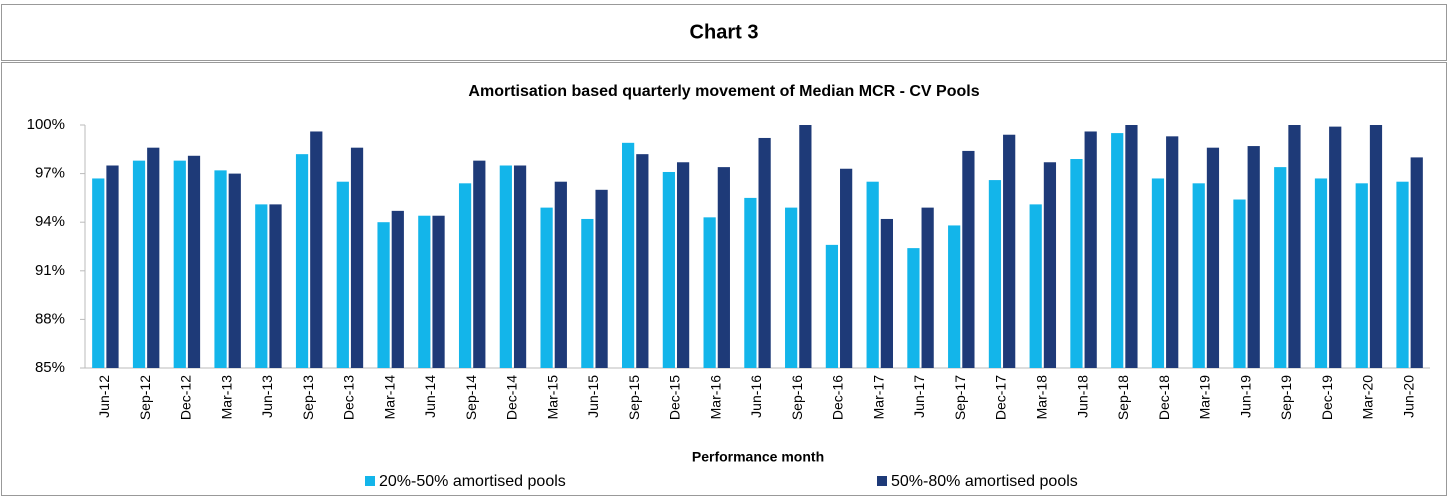 The width and height of the screenshot is (1448, 502). What do you see at coordinates (50, 318) in the screenshot?
I see `y-tick-label: 88%` at bounding box center [50, 318].